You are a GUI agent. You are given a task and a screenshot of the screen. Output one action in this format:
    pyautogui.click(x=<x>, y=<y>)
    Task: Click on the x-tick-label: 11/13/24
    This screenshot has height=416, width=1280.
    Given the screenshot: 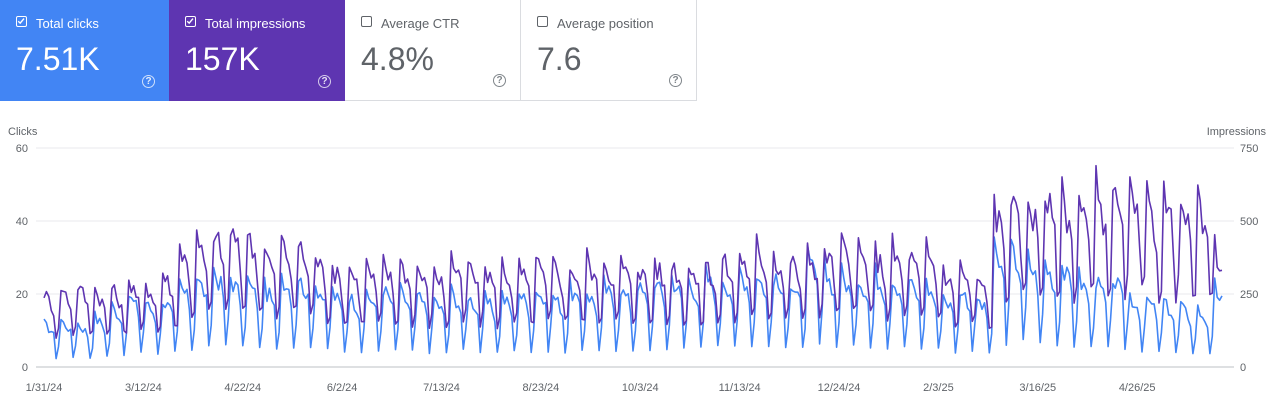 What is the action you would take?
    pyautogui.click(x=740, y=388)
    